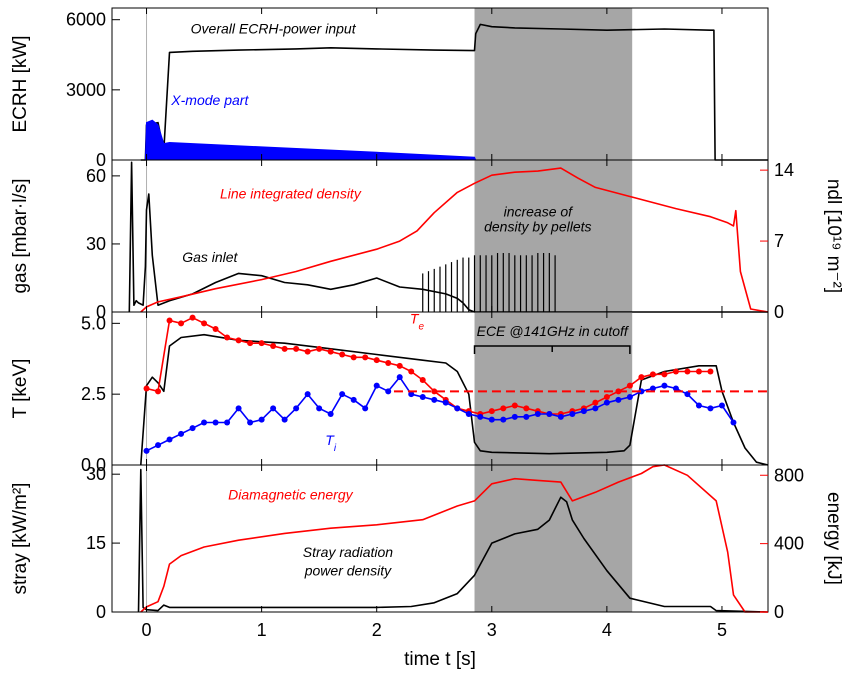 This screenshot has width=842, height=675. What do you see at coordinates (779, 241) in the screenshot?
I see `y2-tick-label: 7` at bounding box center [779, 241].